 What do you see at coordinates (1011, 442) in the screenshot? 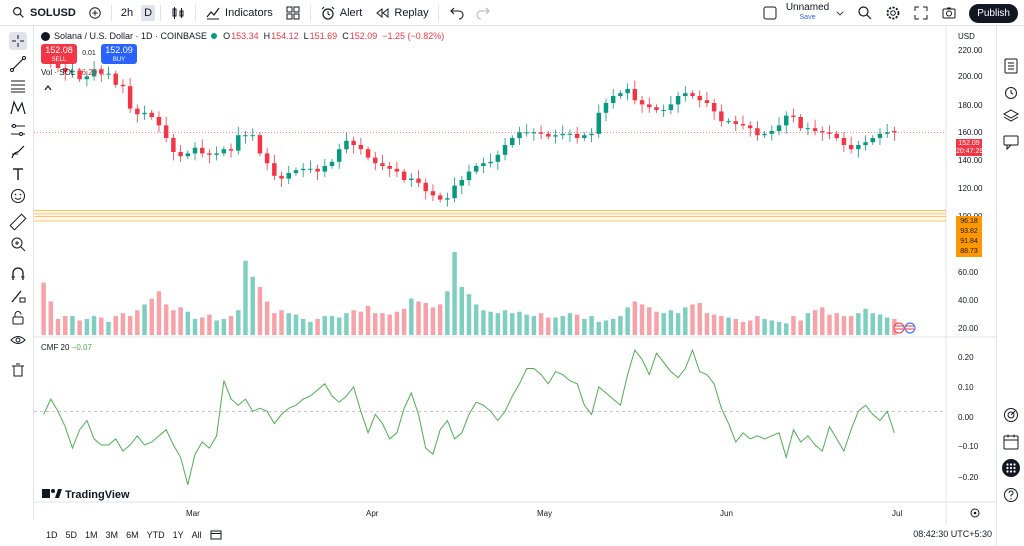
I see `calendar-button` at bounding box center [1011, 442].